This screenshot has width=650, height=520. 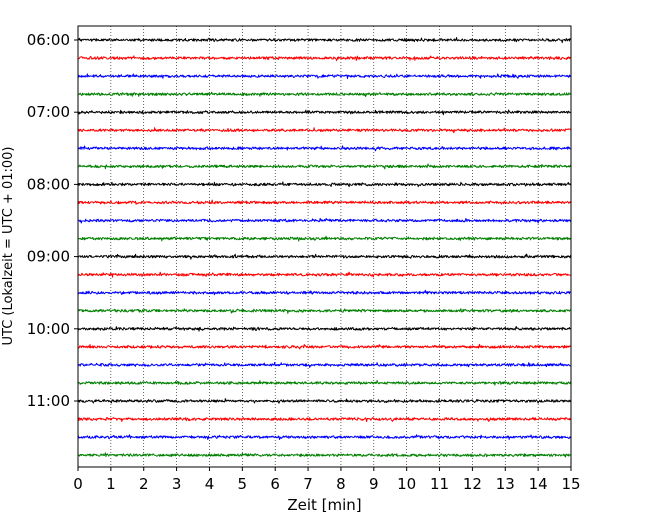 I want to click on x-tick-label: 0, so click(x=78, y=484).